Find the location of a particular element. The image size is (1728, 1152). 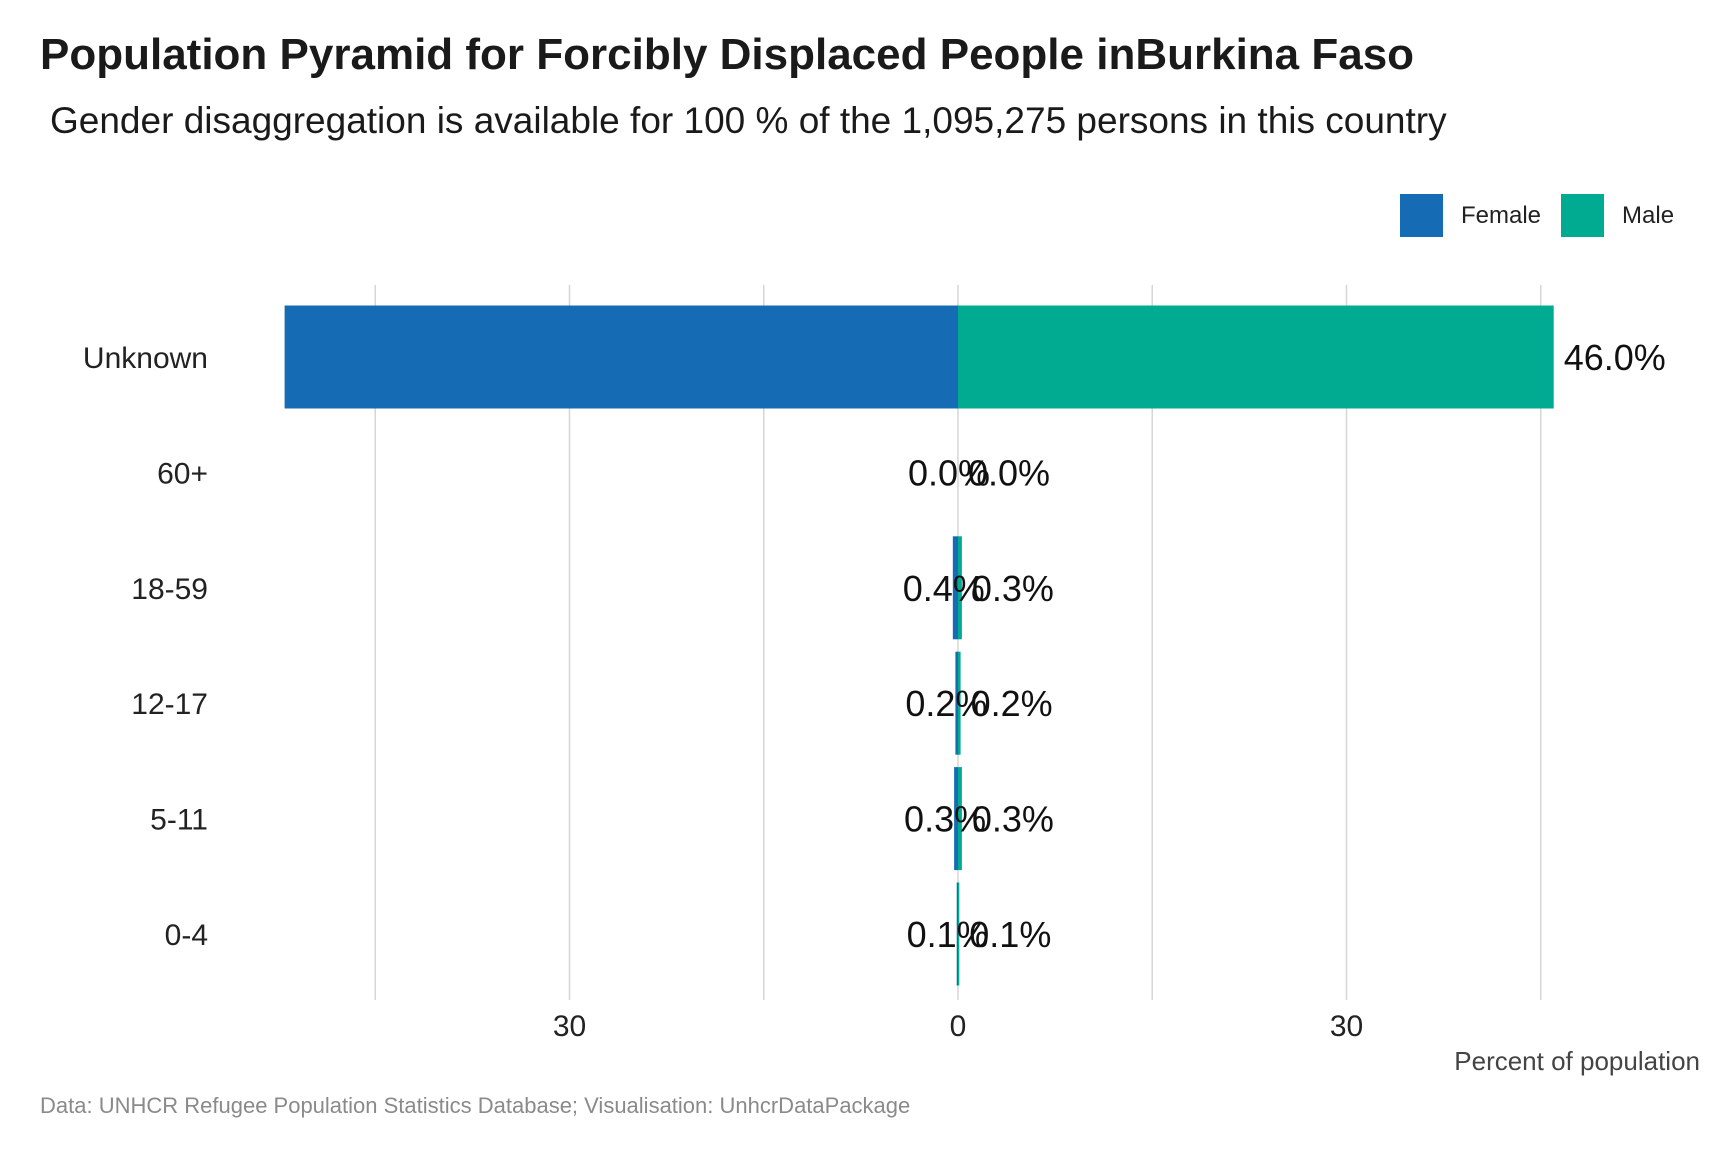

bar-label-female: 0.1% is located at coordinates (948, 934).